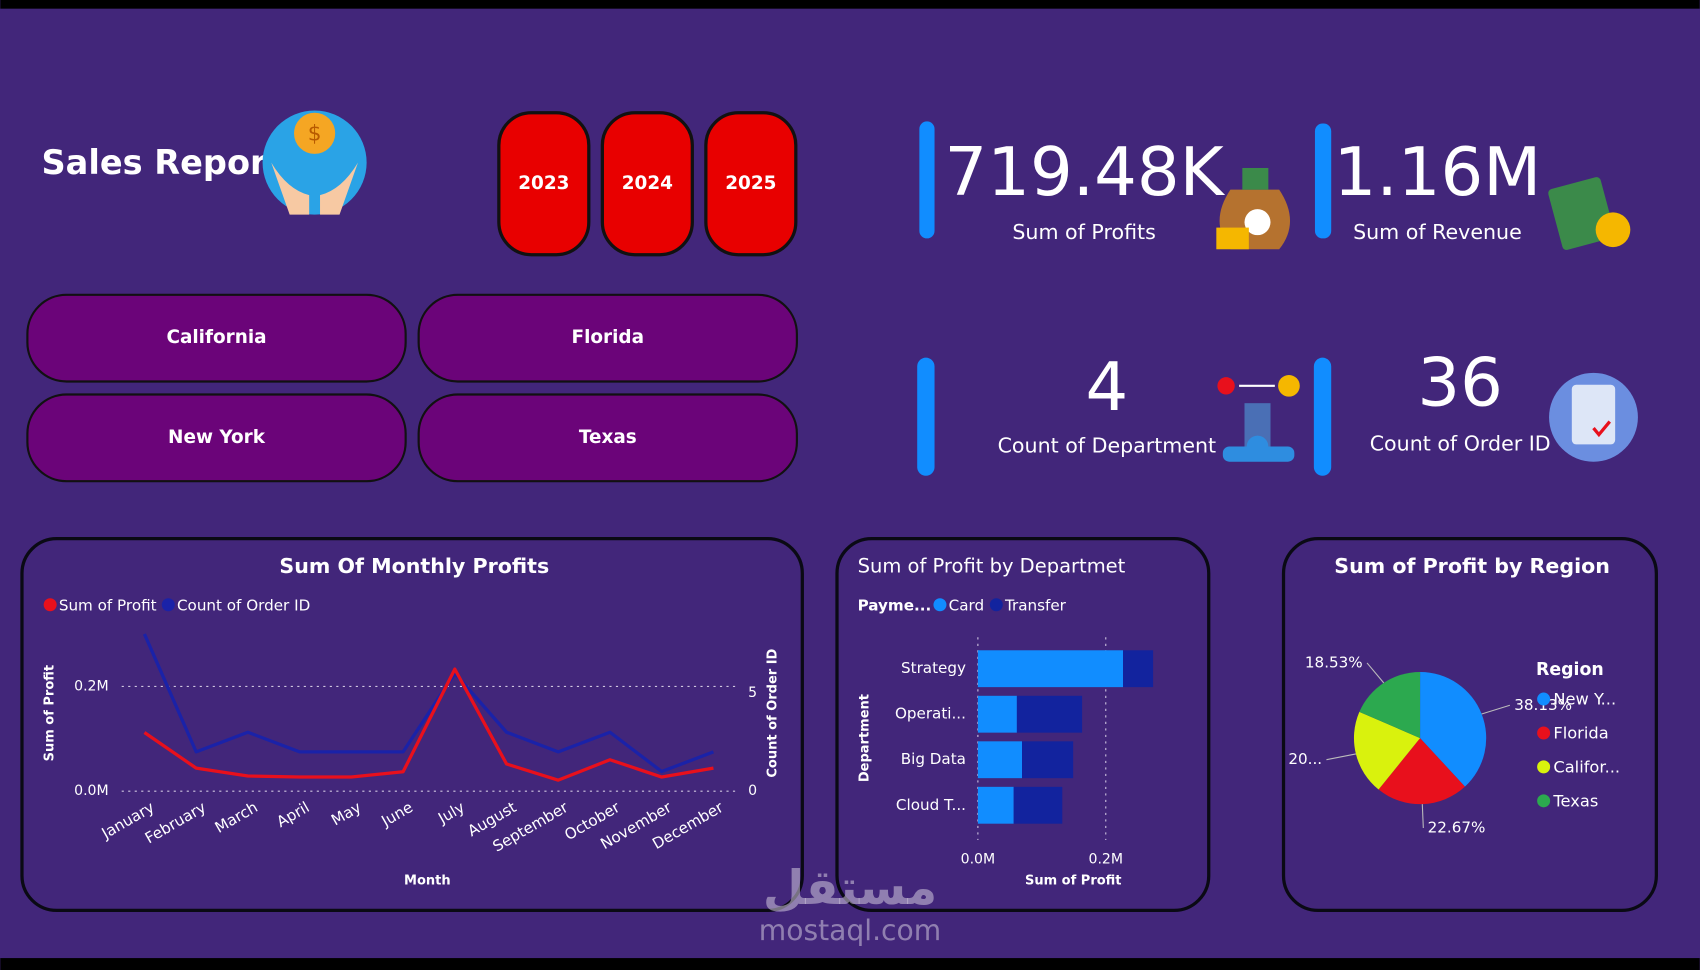 The image size is (1700, 970). Describe the element at coordinates (773, 712) in the screenshot. I see `y2-axis-title: Count of Order ID` at that location.